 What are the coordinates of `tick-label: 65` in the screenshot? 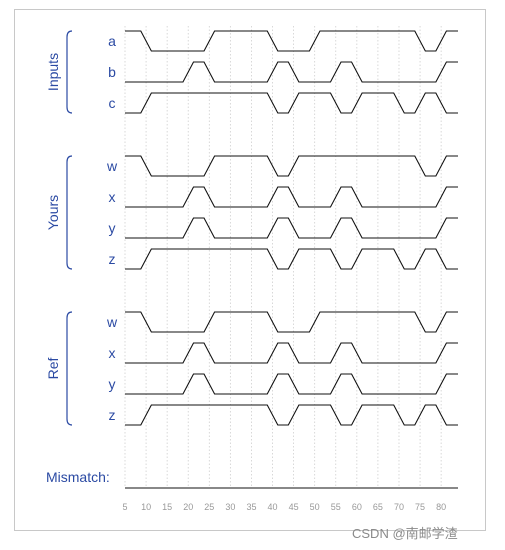 It's located at (378, 507).